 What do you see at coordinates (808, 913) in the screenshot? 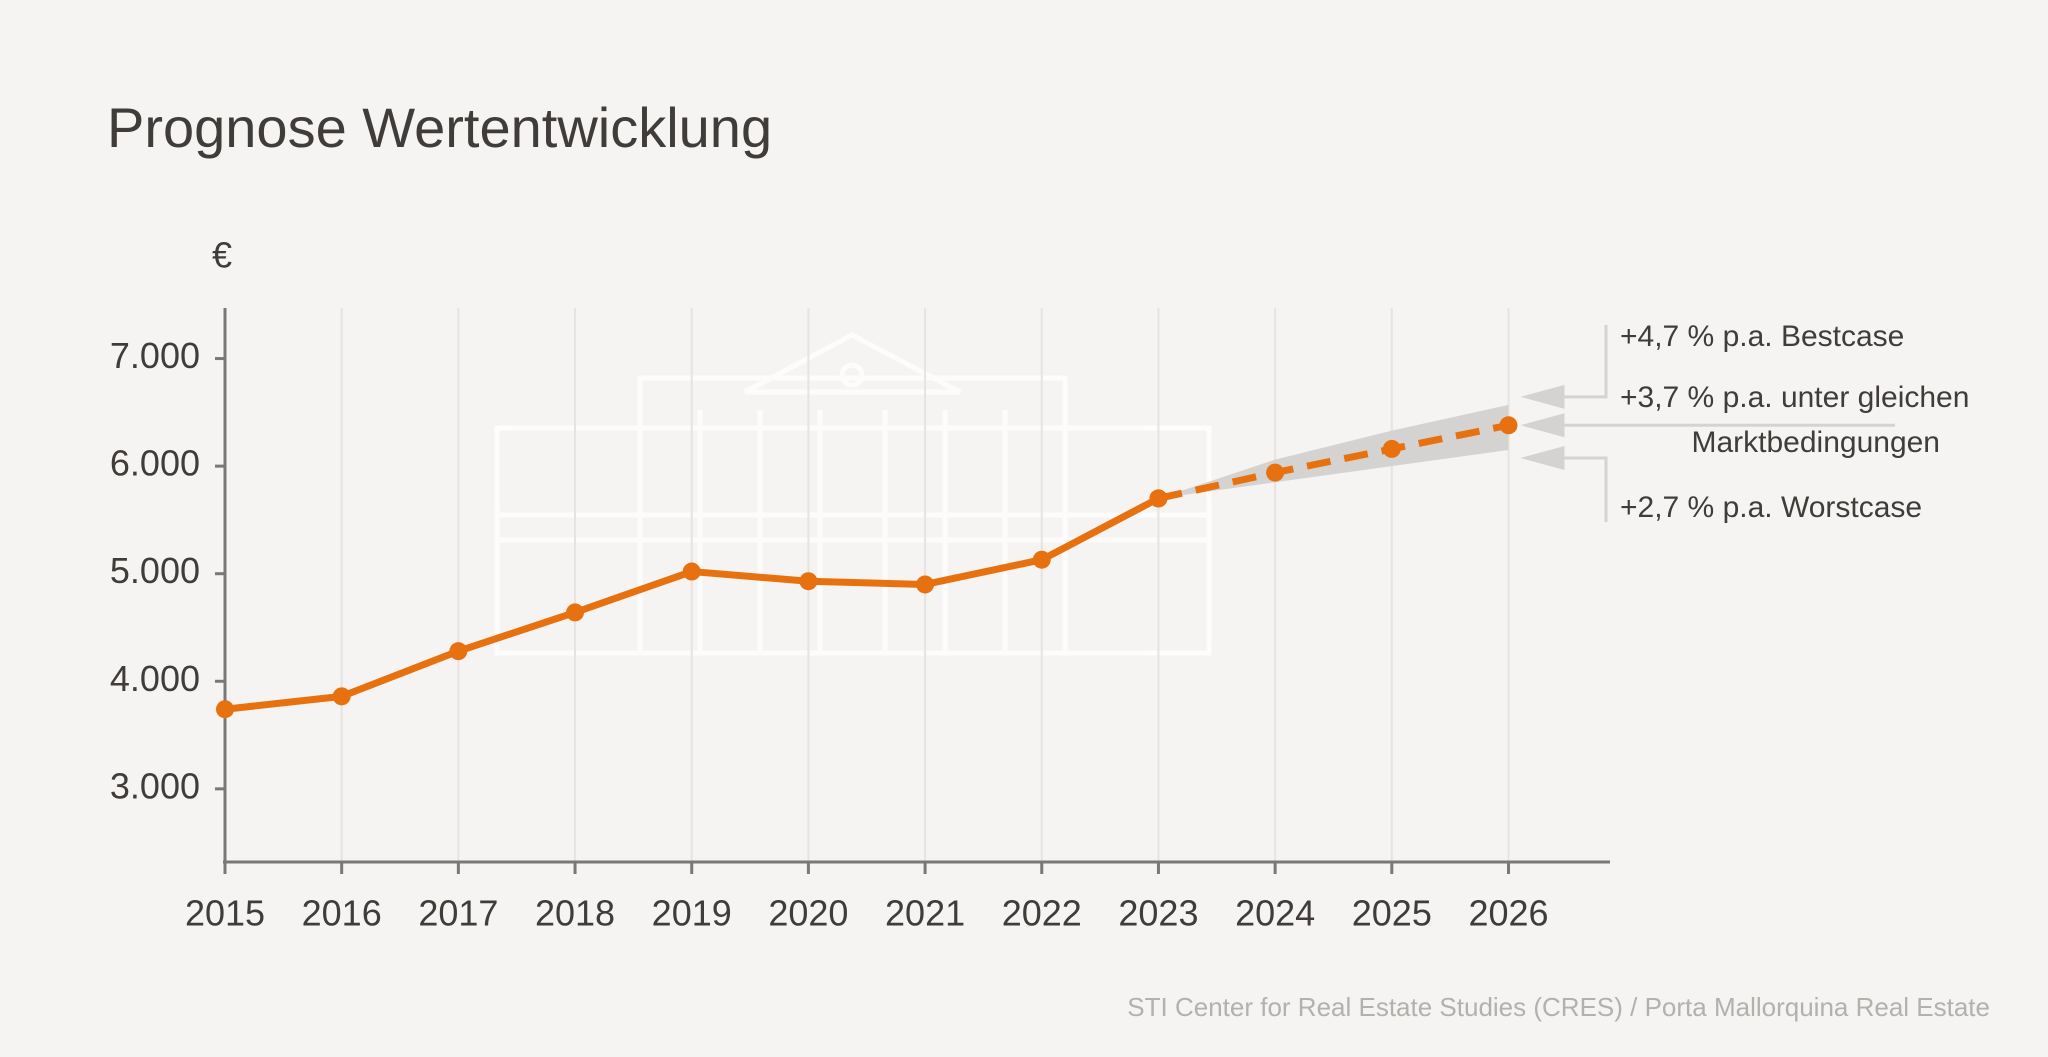
I see `x-tick-label: 2020` at bounding box center [808, 913].